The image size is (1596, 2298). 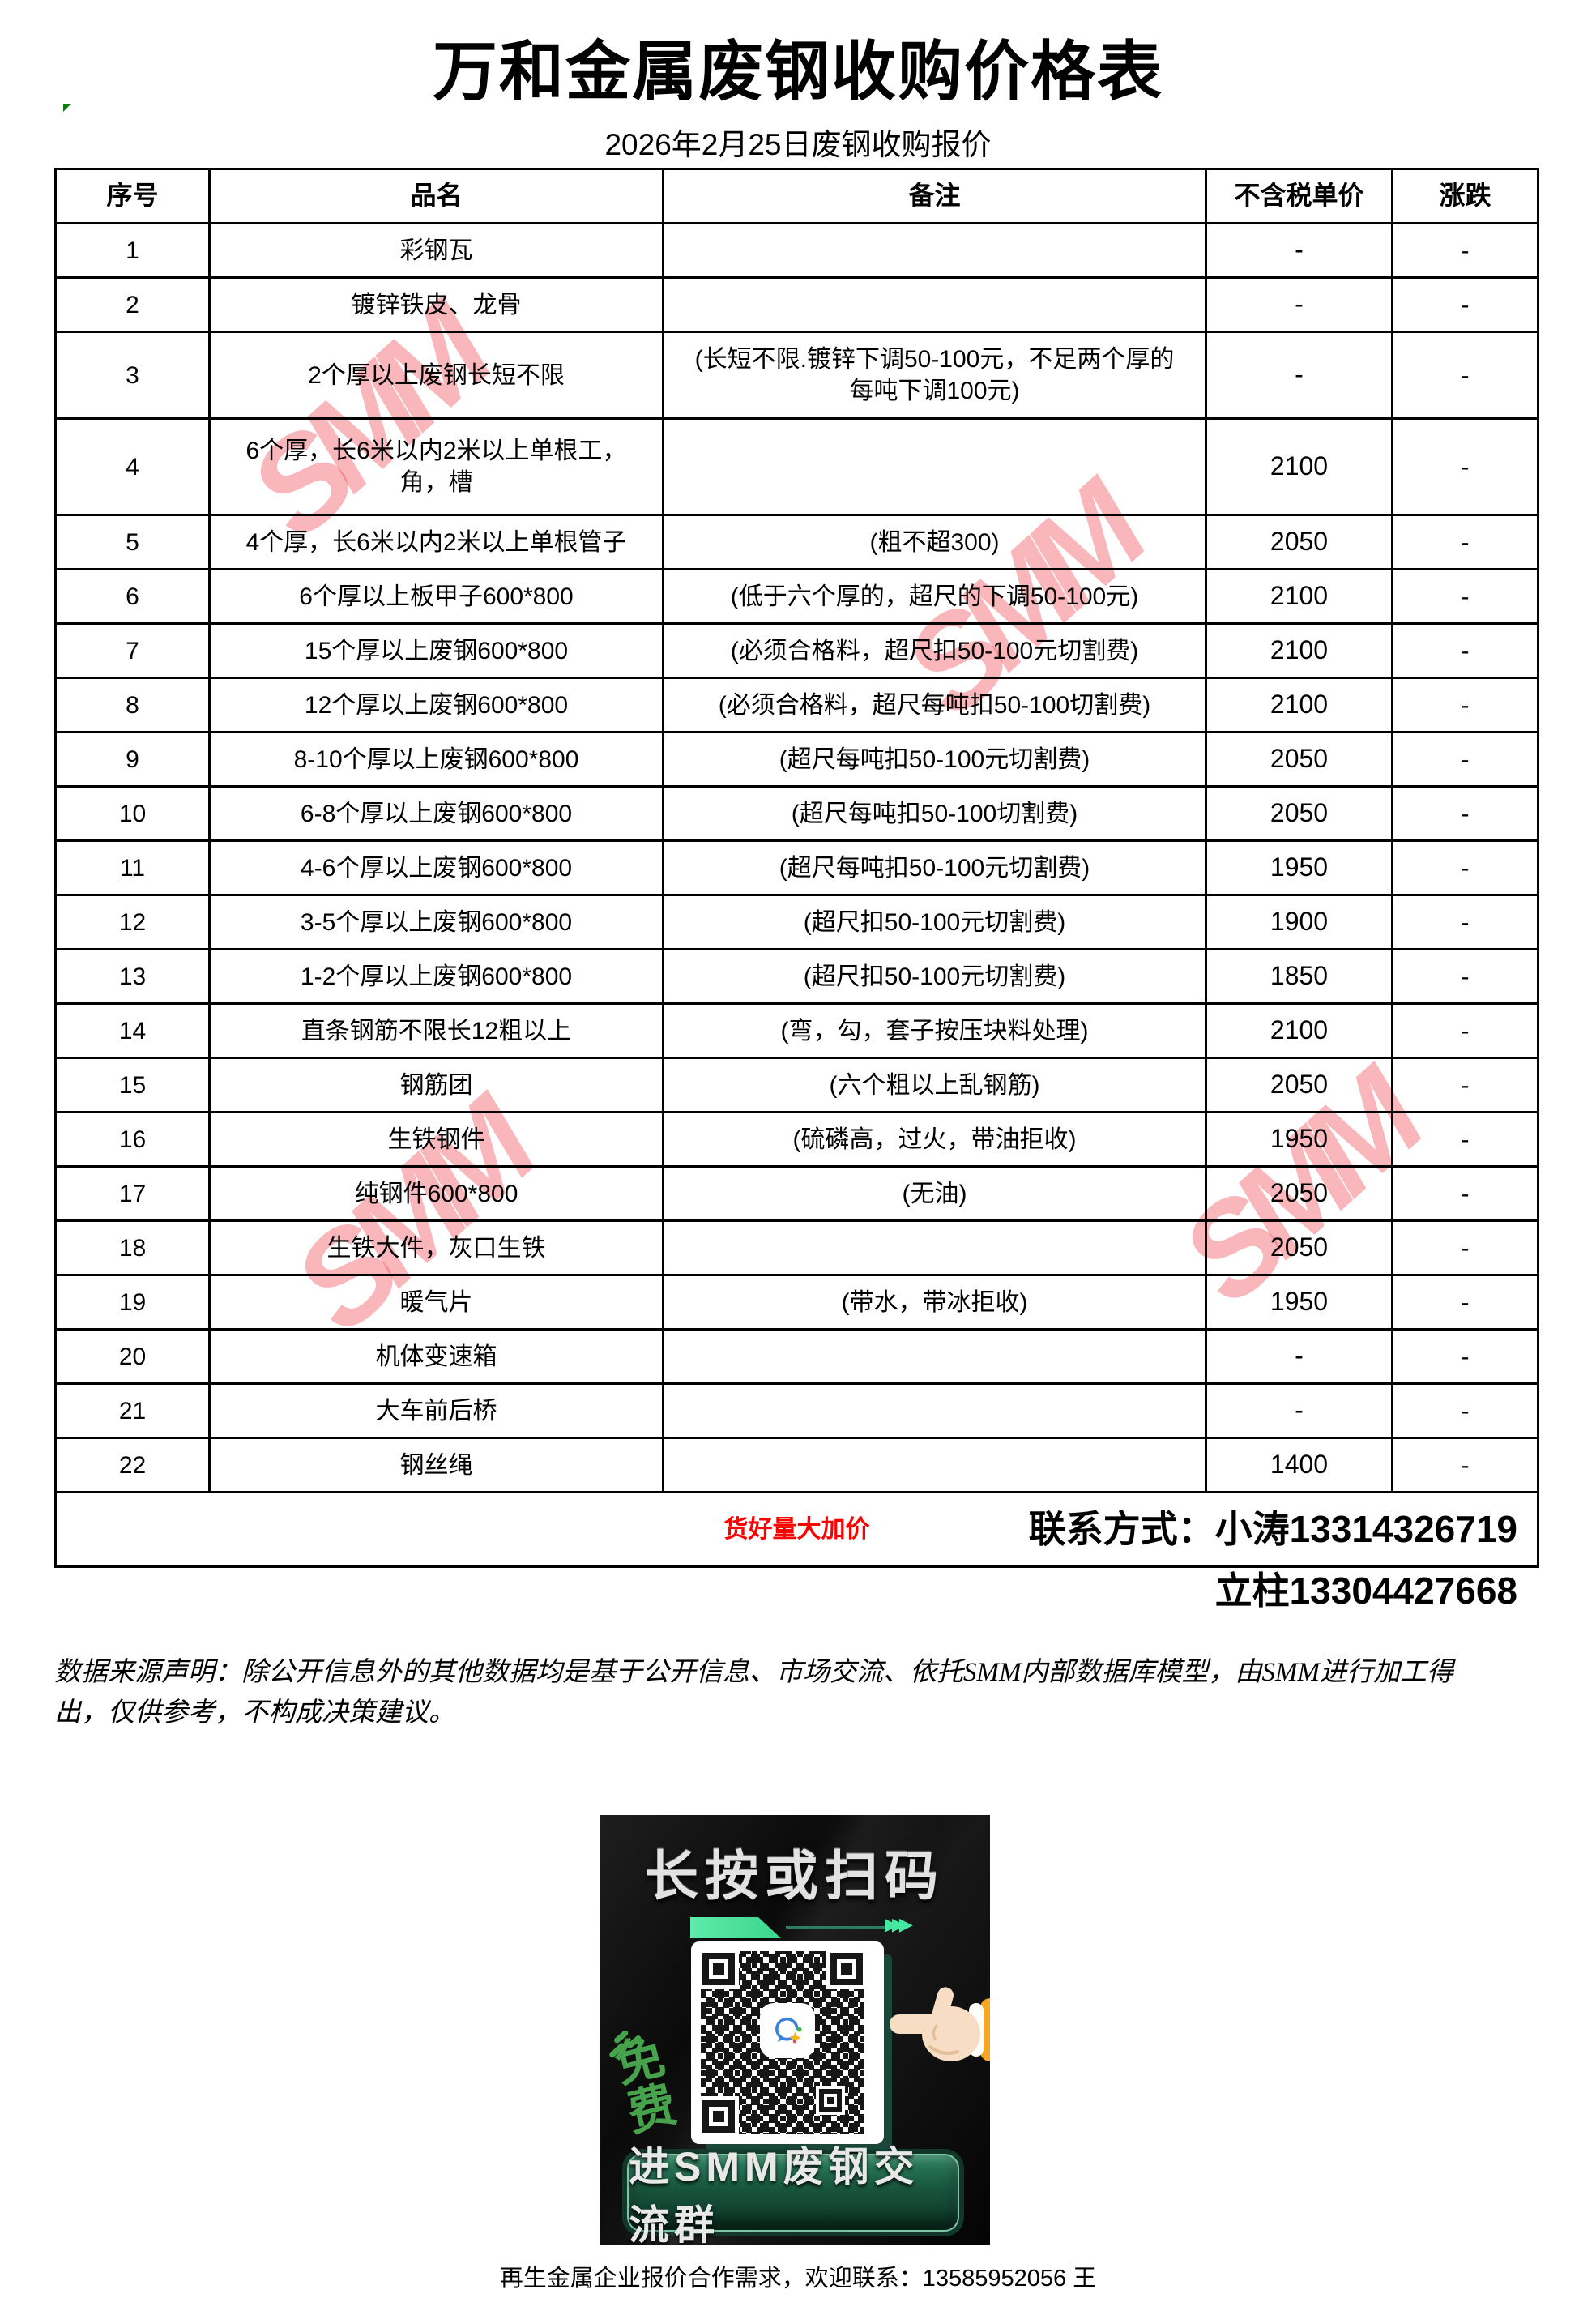 I want to click on pointing-hand-icon, so click(x=940, y=2026).